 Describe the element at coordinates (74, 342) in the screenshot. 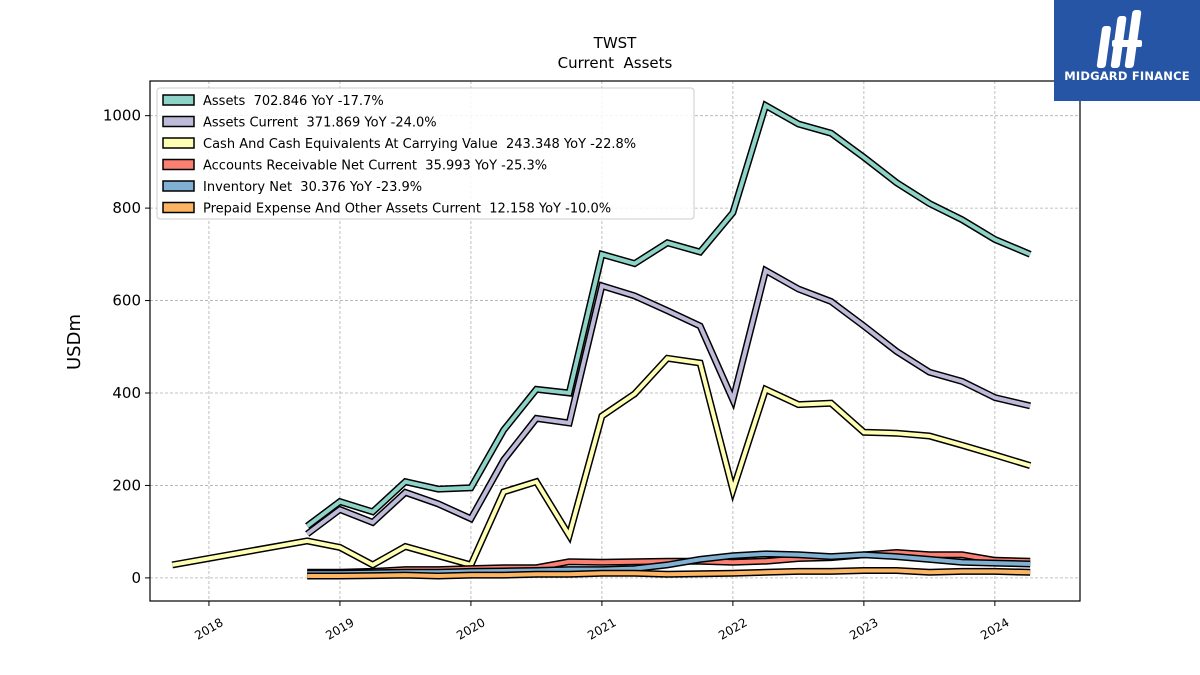

I see `y-axis-label: USDm` at that location.